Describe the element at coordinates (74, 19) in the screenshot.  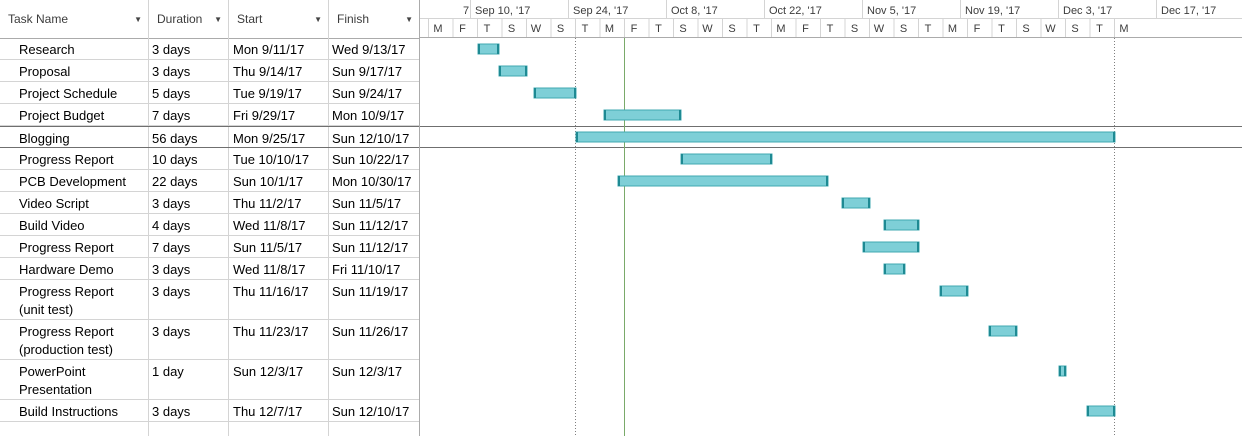
I see `column-header-task-name: Task Name ▼` at that location.